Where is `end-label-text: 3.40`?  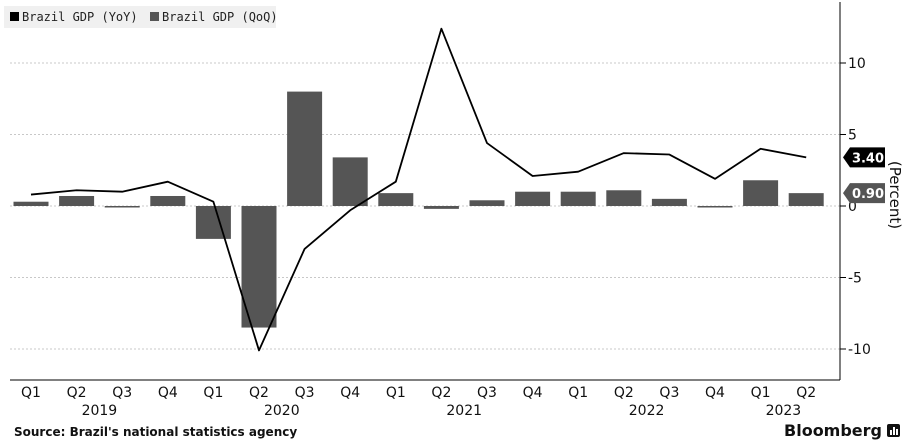
end-label-text: 3.40 is located at coordinates (868, 158).